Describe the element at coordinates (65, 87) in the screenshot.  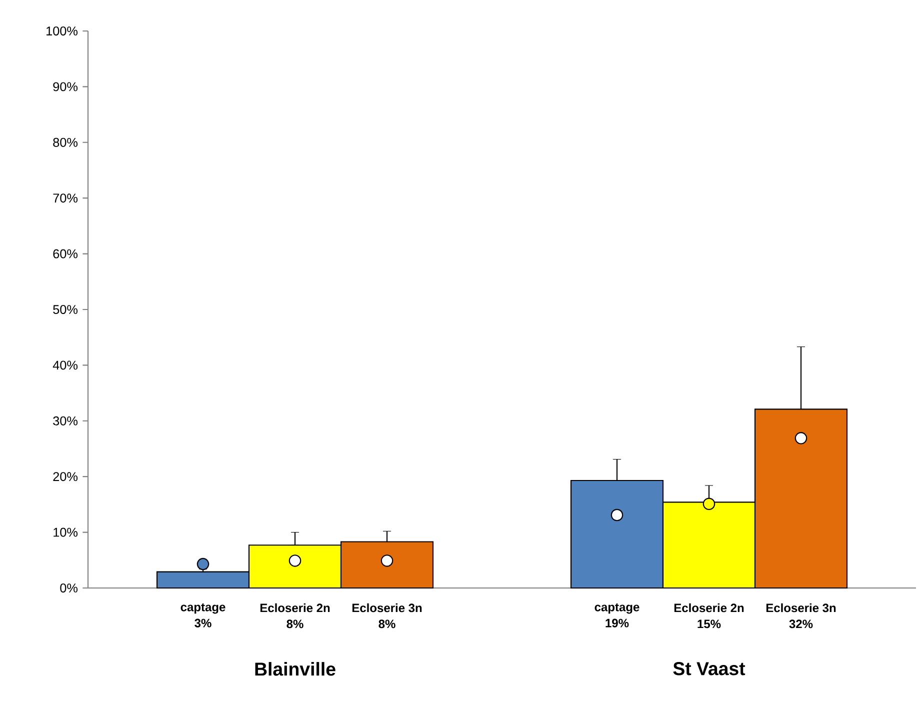
I see `y-tick-label: 90%` at that location.